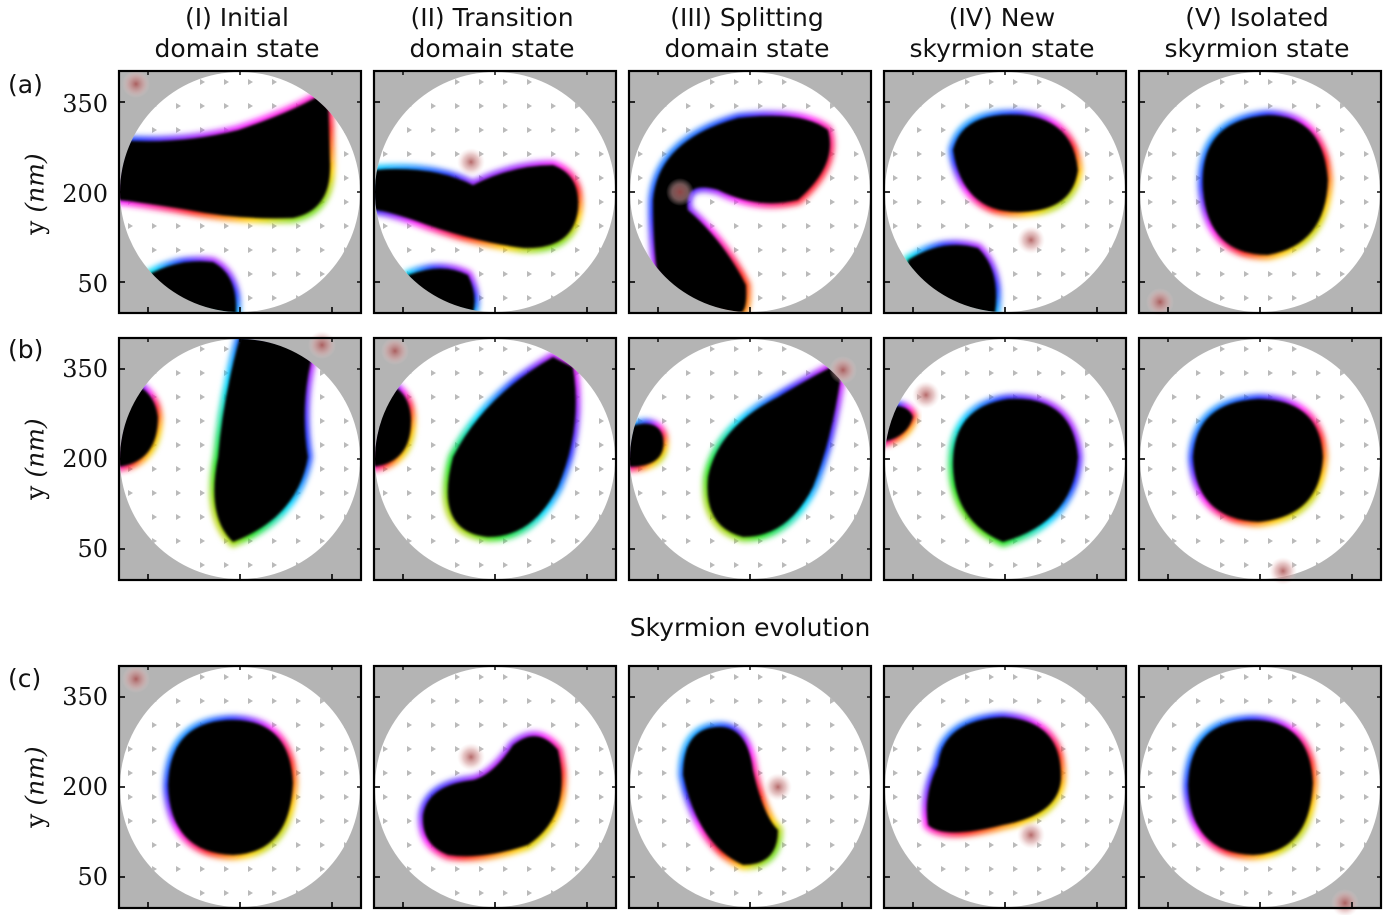 The image size is (1397, 915). Describe the element at coordinates (747, 33) in the screenshot. I see `column-title-3: (III) Splitting domain state` at that location.